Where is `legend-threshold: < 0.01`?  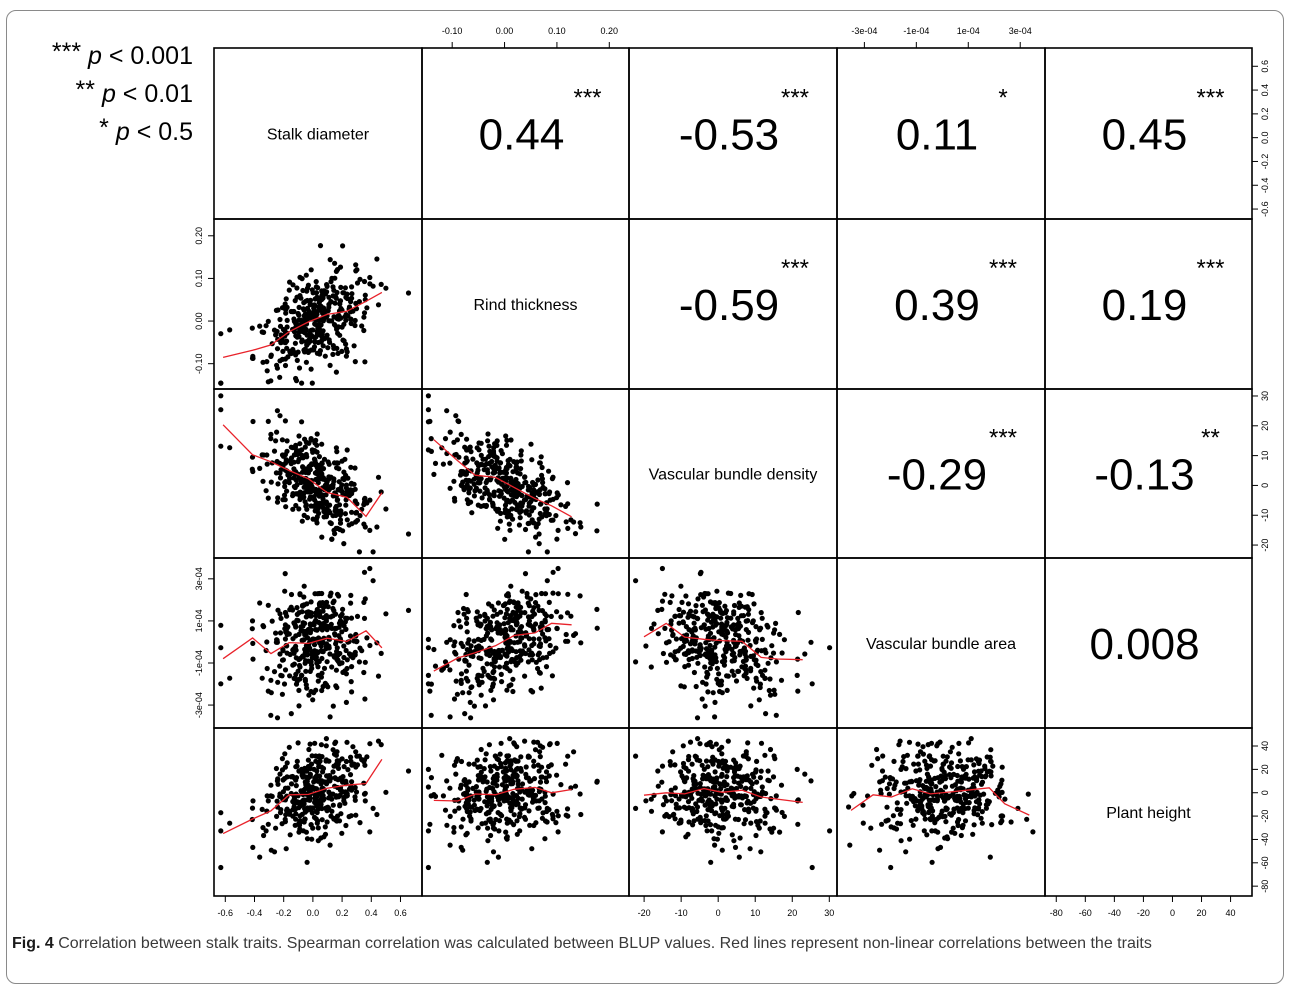
legend-threshold: < 0.01 is located at coordinates (154, 94).